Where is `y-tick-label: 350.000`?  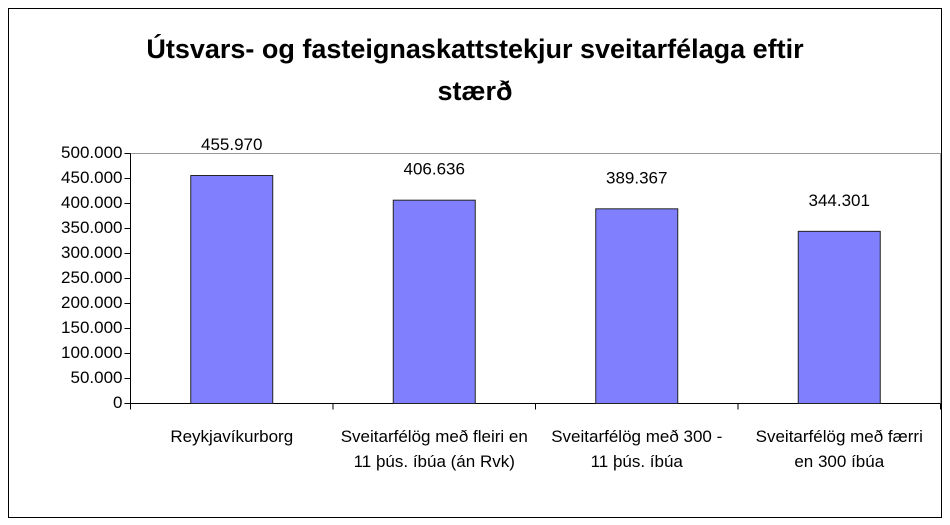
y-tick-label: 350.000 is located at coordinates (91, 227).